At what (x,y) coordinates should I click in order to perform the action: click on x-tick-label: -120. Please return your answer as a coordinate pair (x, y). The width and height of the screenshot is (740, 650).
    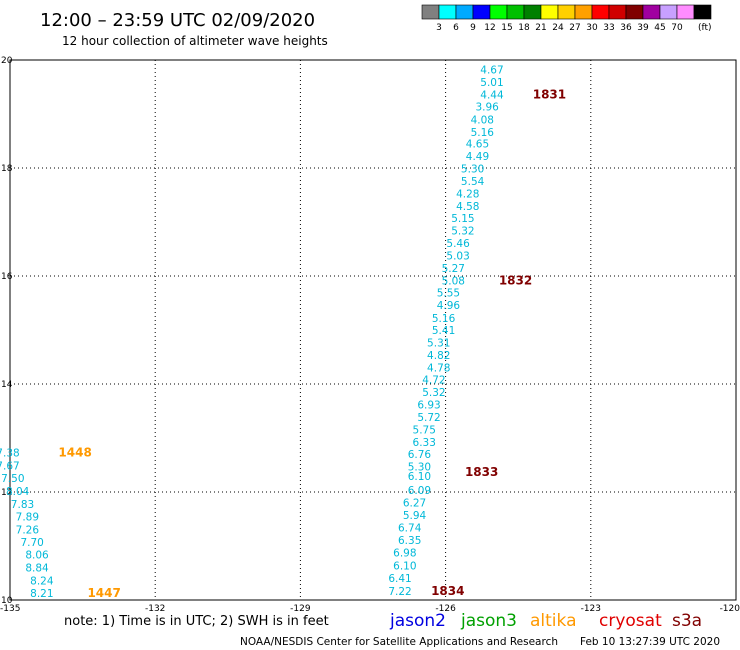
    Looking at the image, I should click on (730, 609).